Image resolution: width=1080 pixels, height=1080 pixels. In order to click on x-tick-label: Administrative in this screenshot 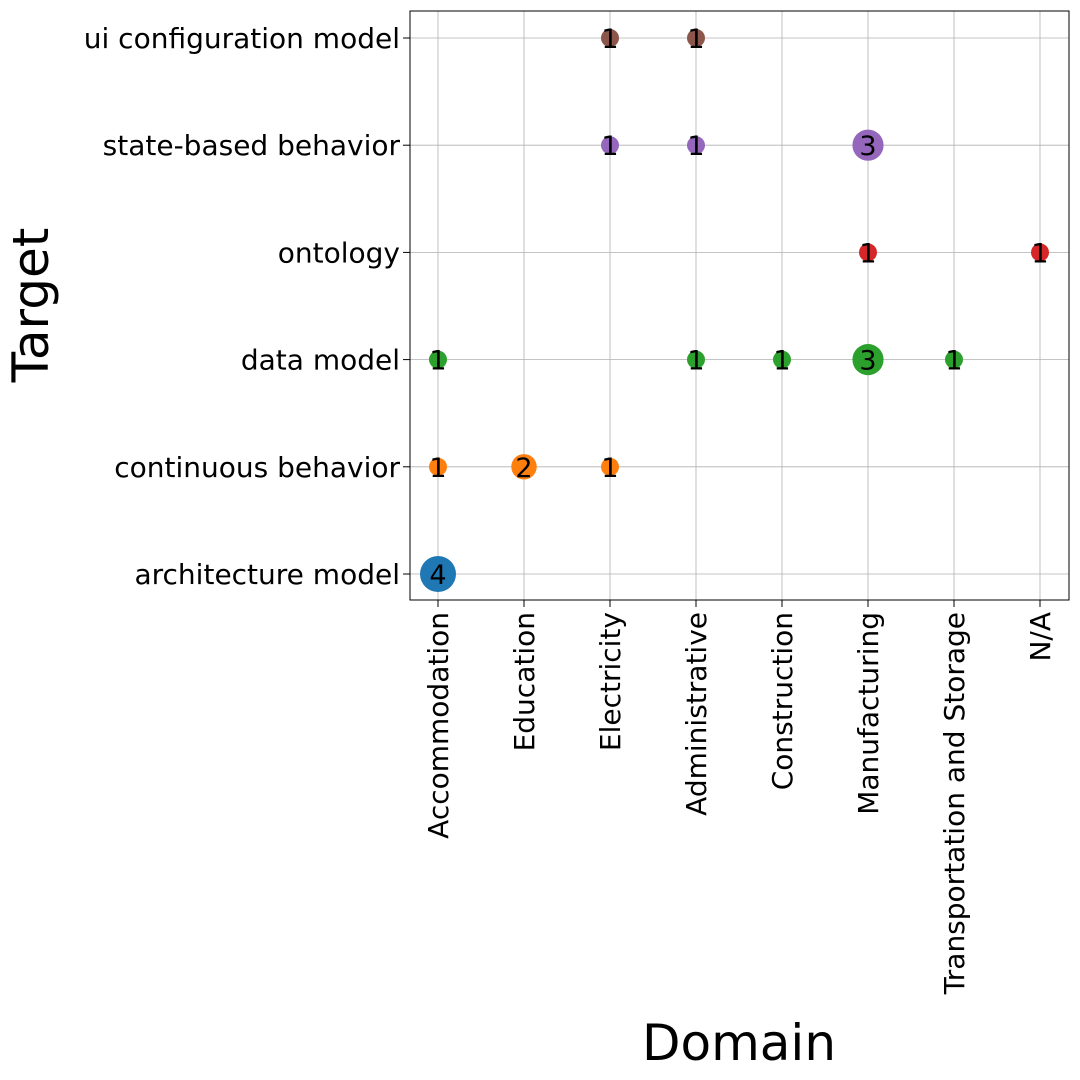, I will do `click(696, 714)`.